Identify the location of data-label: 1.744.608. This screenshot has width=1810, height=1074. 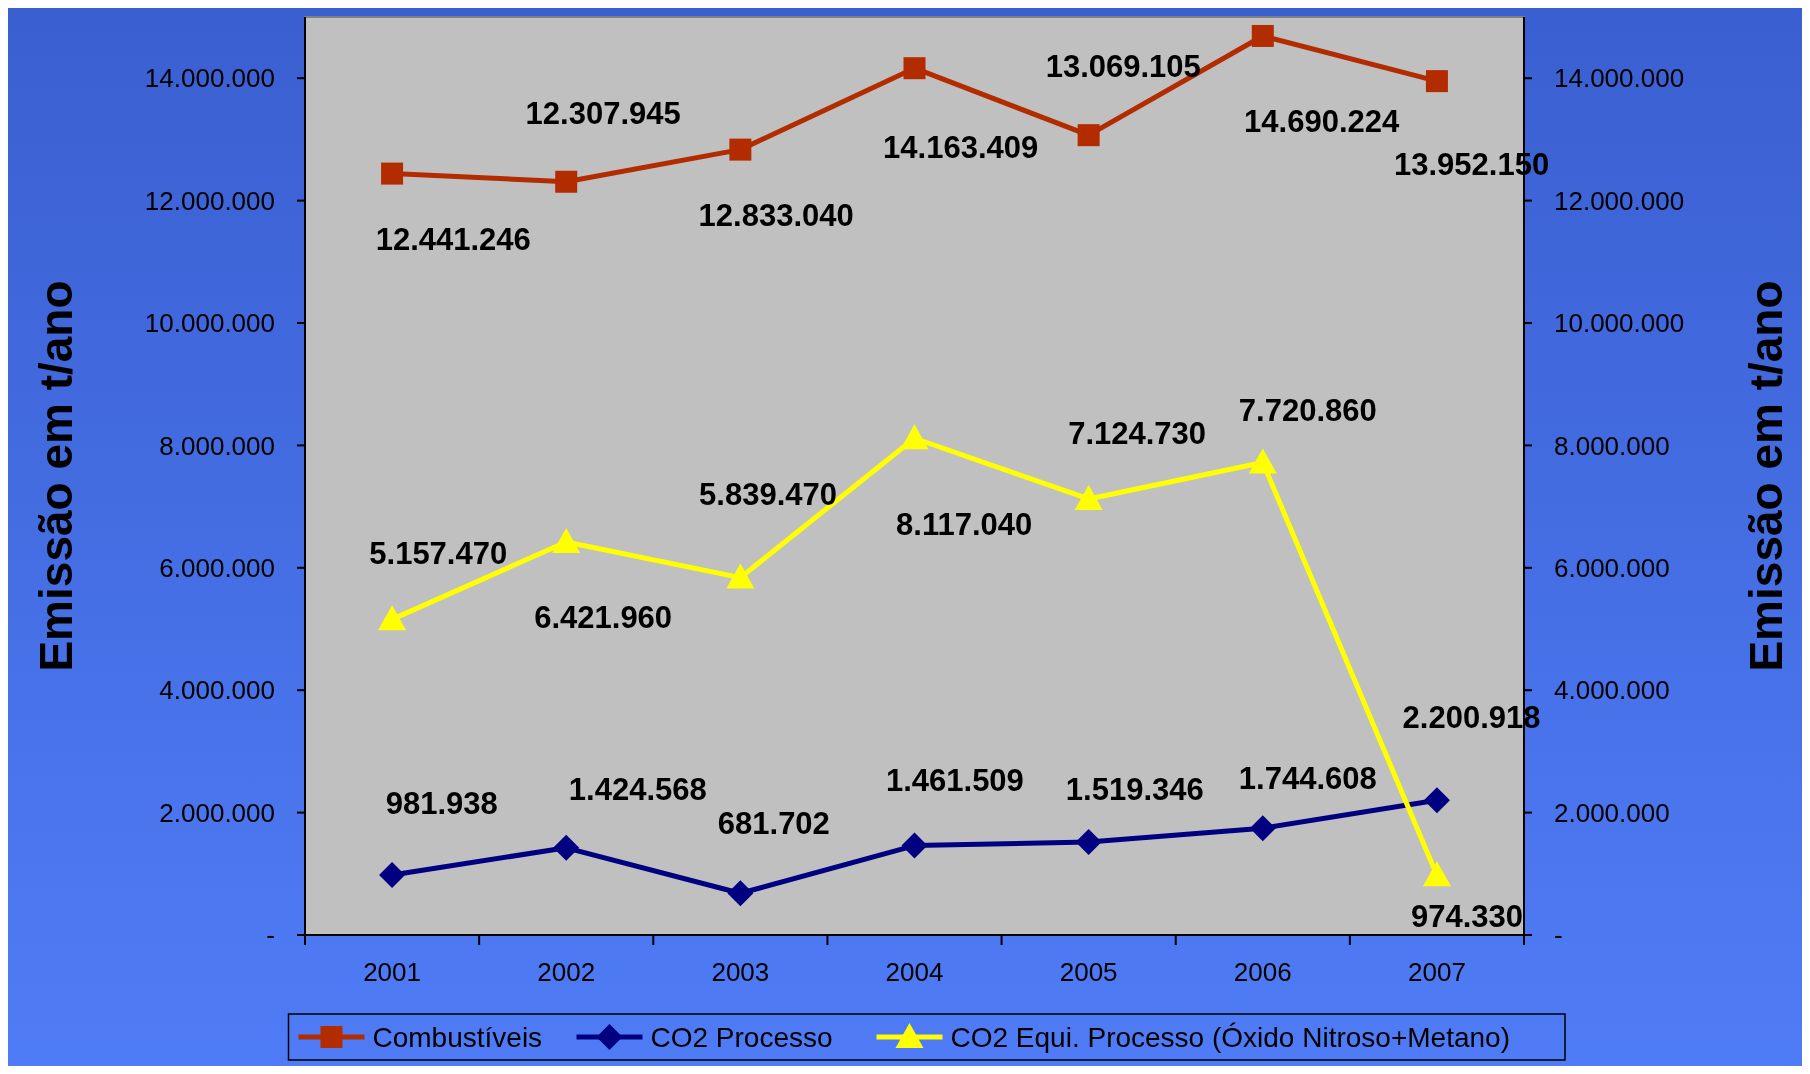
(1307, 779).